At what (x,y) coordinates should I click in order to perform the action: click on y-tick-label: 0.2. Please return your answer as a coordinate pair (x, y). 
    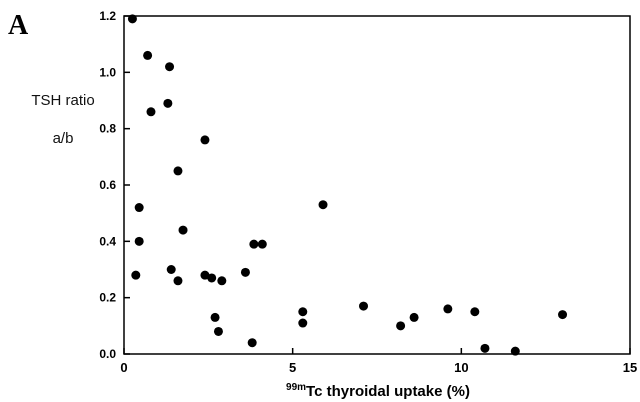
    Looking at the image, I should click on (107, 298).